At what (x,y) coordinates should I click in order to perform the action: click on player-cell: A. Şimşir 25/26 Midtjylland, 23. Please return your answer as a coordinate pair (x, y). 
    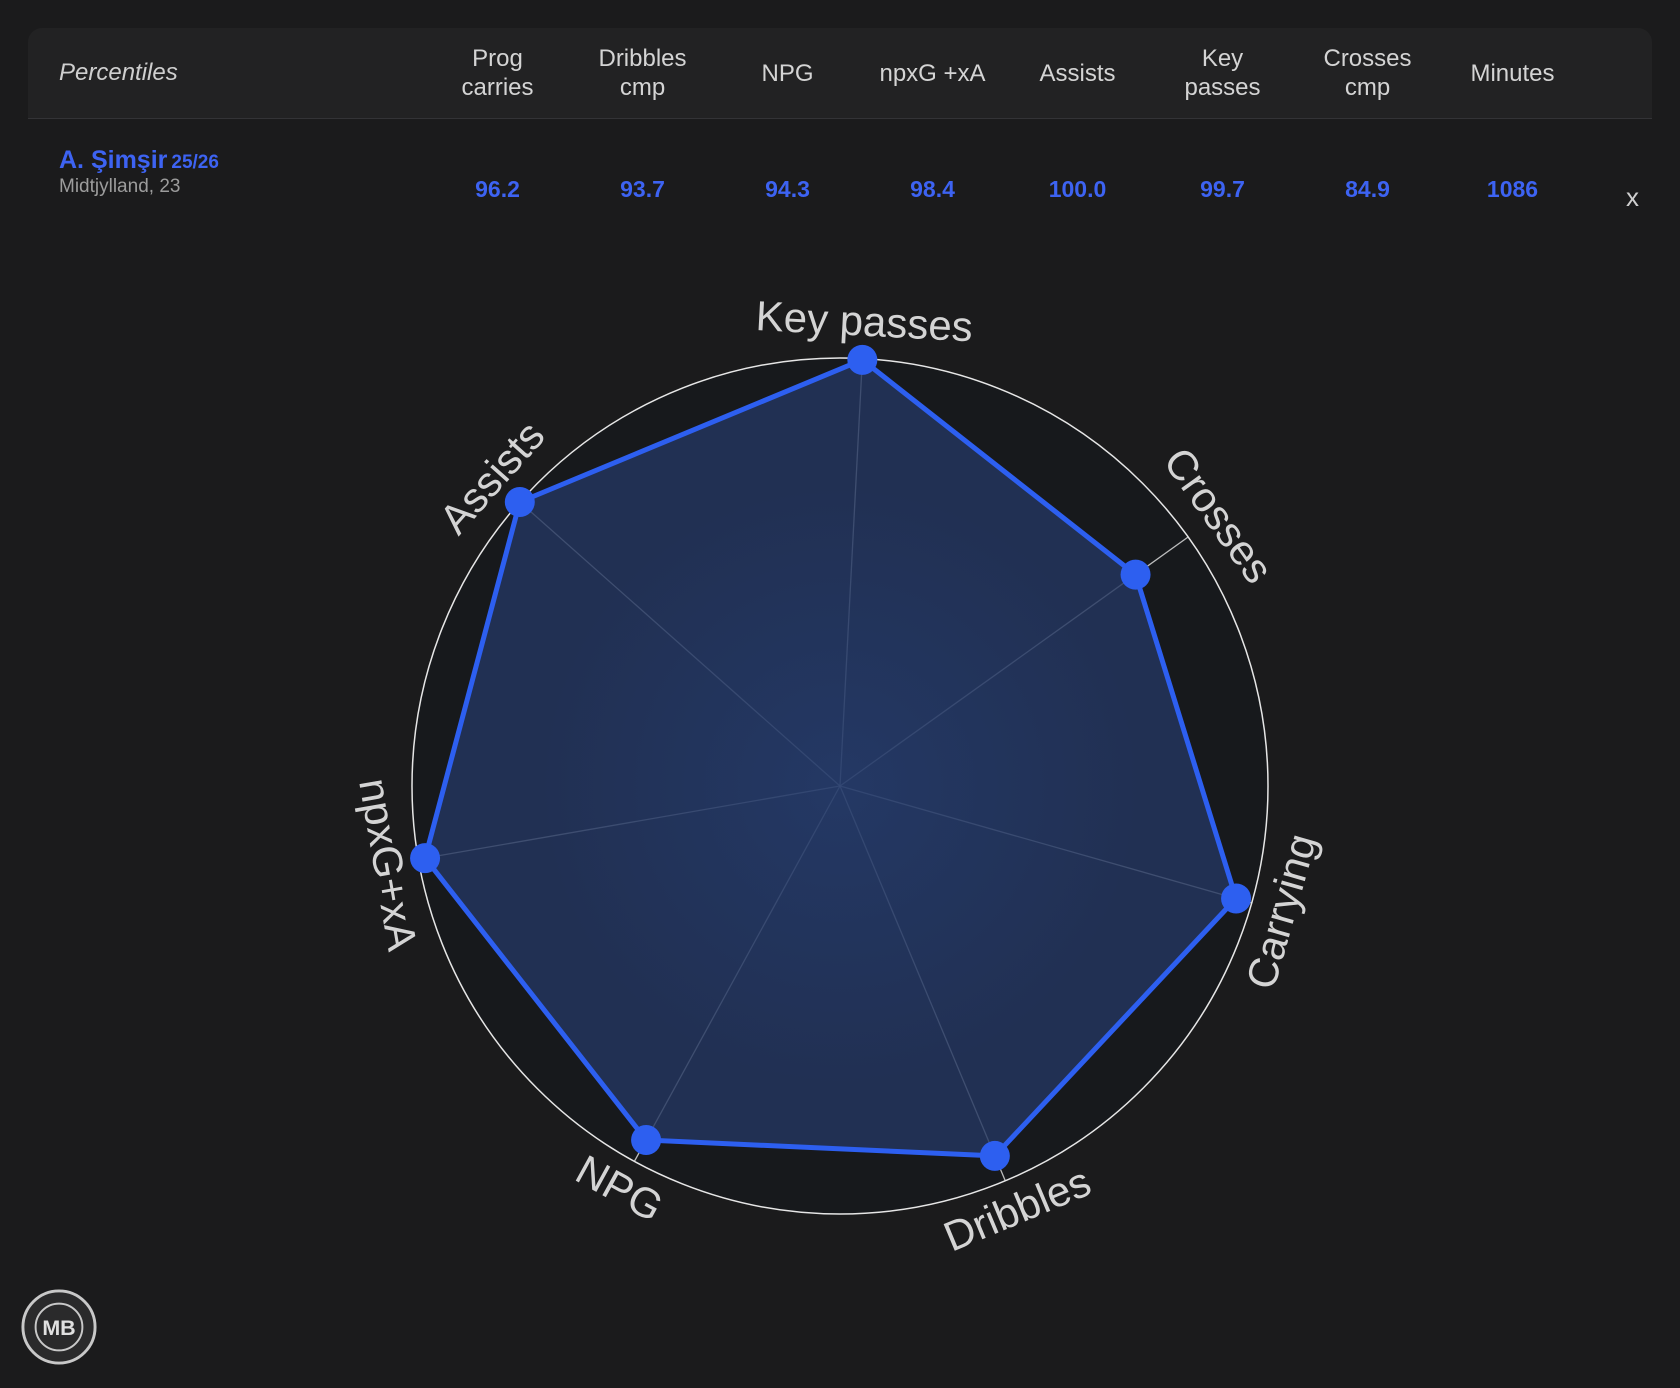
    Looking at the image, I should click on (139, 172).